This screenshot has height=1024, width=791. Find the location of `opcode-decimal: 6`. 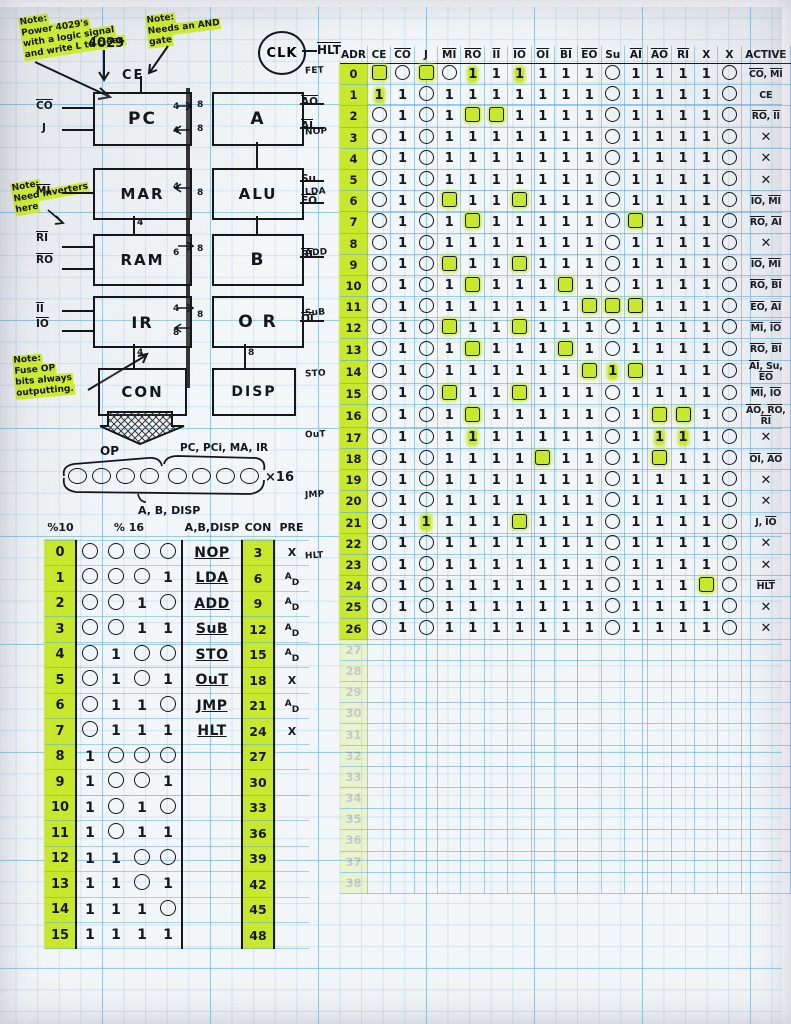

opcode-decimal: 6 is located at coordinates (61, 706).